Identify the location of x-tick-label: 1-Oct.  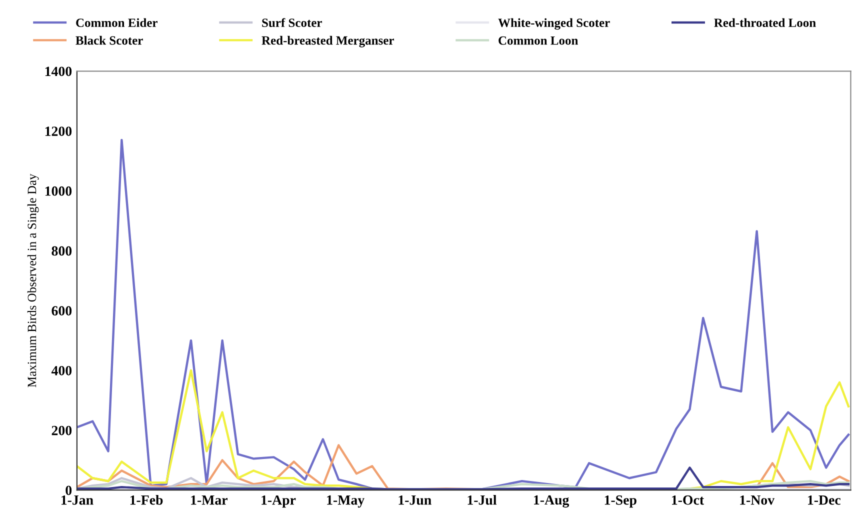
(688, 500).